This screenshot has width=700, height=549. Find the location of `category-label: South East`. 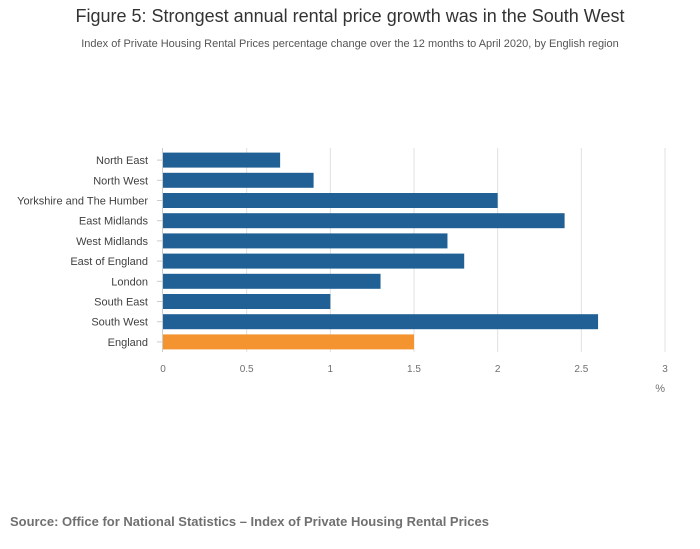

category-label: South East is located at coordinates (121, 303).